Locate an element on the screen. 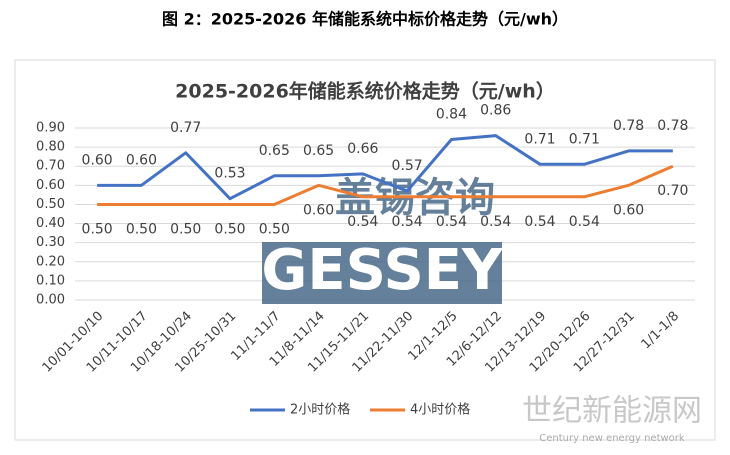  watermark-en: GESSEY is located at coordinates (382, 270).